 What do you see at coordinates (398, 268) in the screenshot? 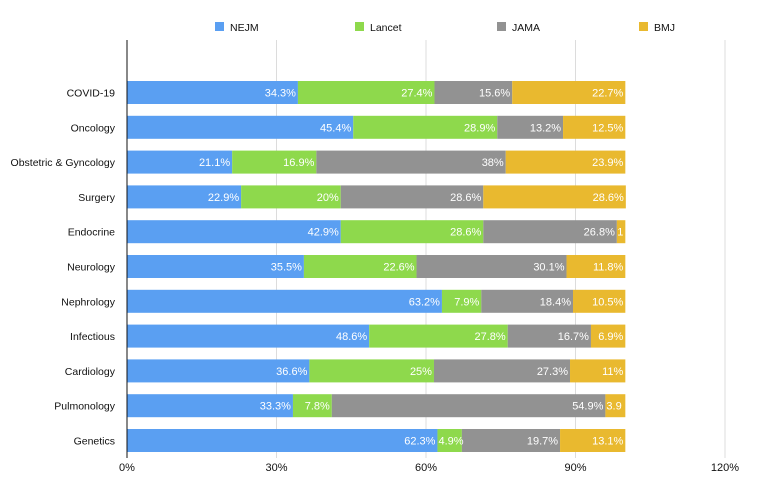
I see `data-label-lancet: 22.6%` at bounding box center [398, 268].